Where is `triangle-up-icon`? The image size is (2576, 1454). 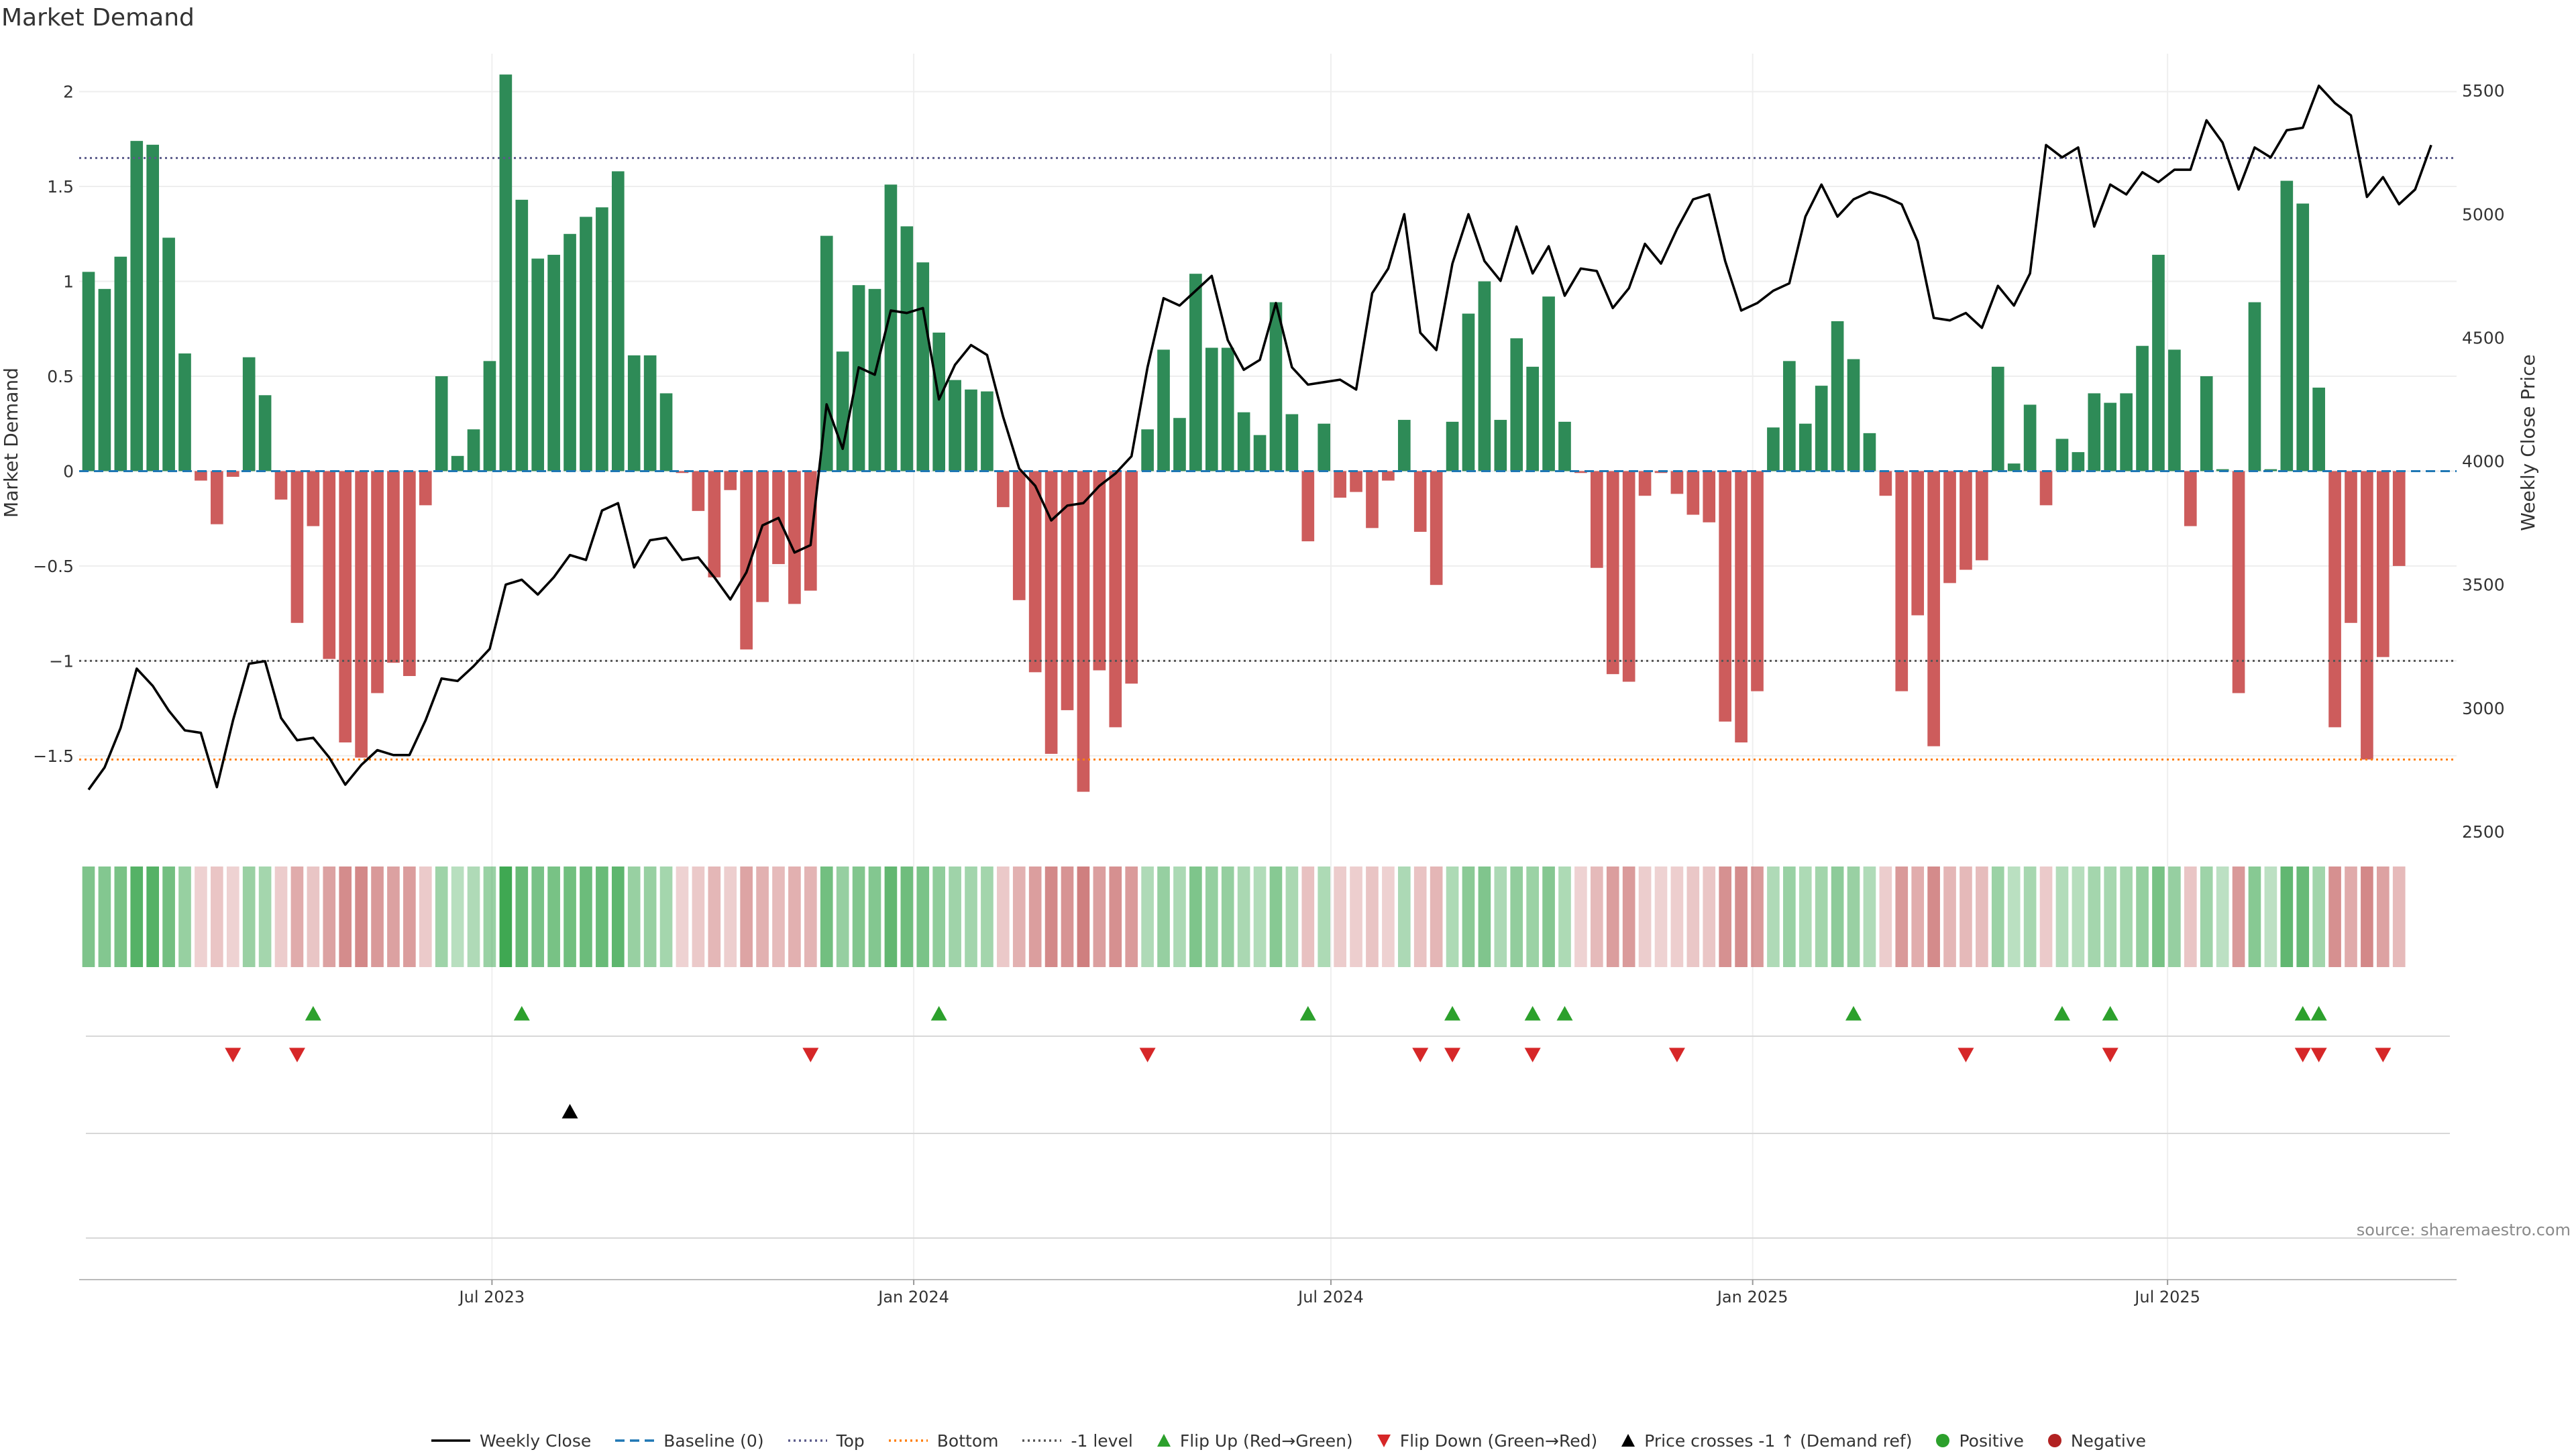
triangle-up-icon is located at coordinates (1628, 1440).